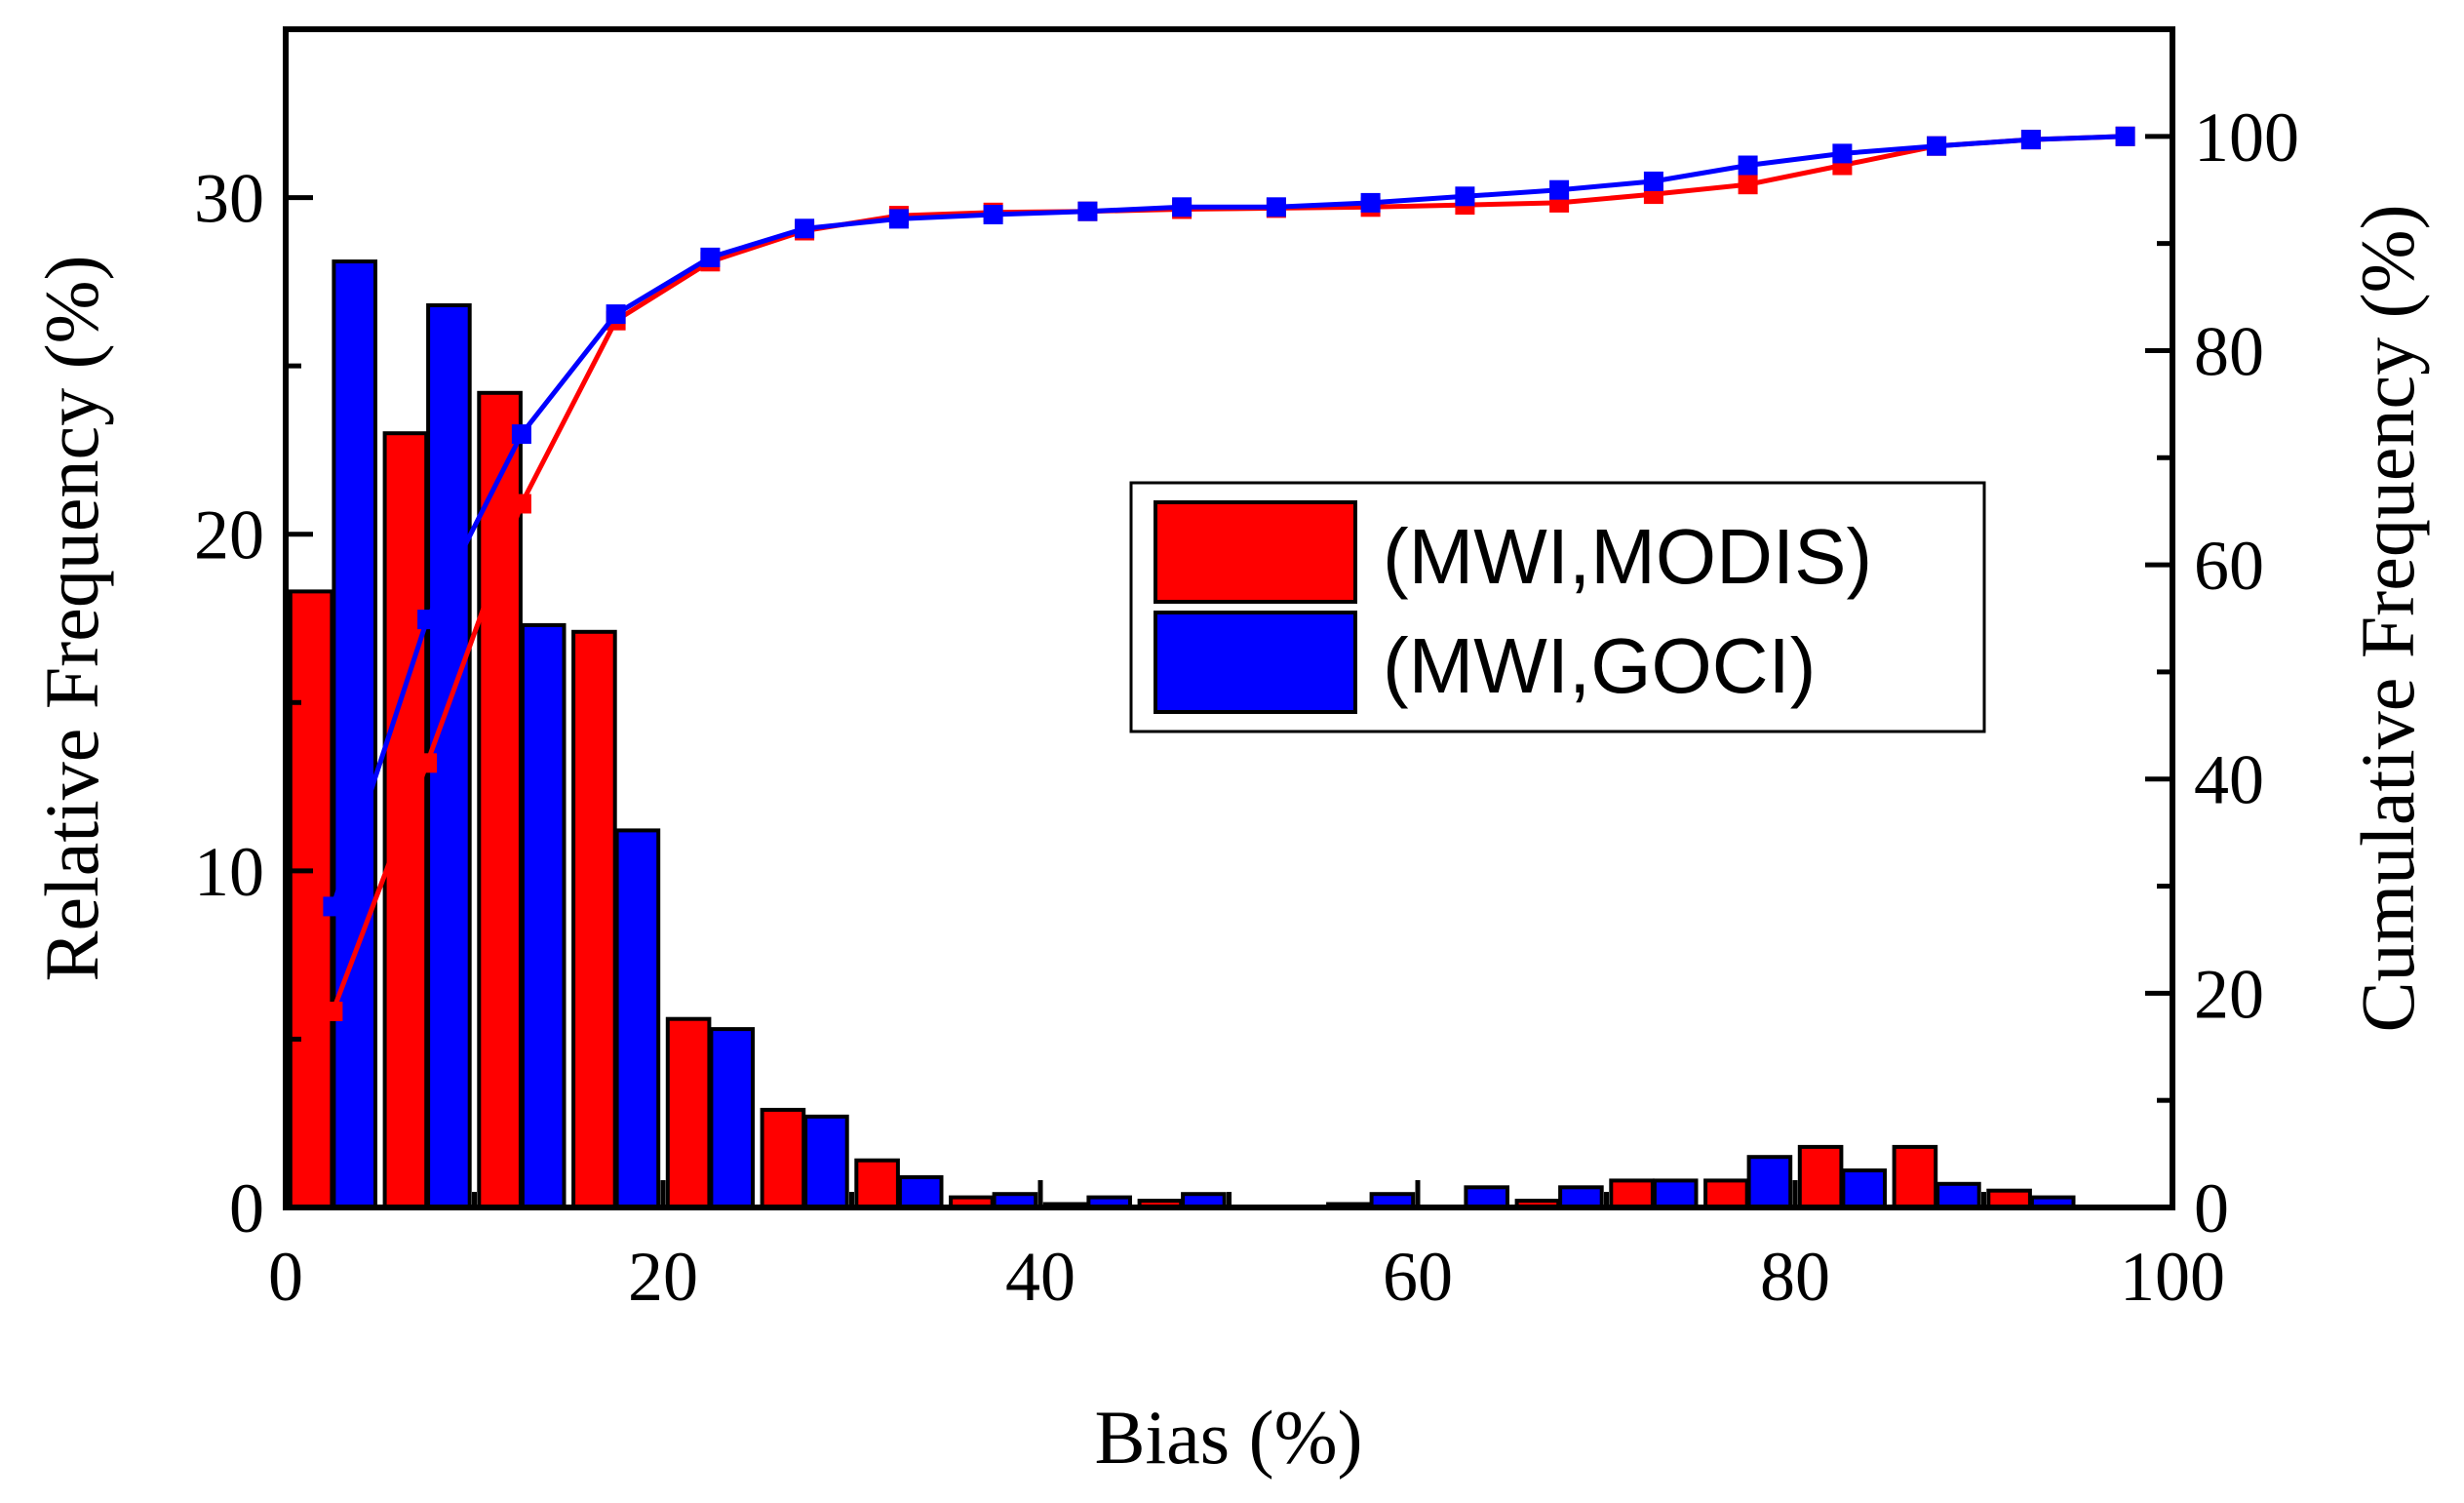 The width and height of the screenshot is (2464, 1503). Describe the element at coordinates (2229, 566) in the screenshot. I see `y-right-tick-label-60: 60` at that location.